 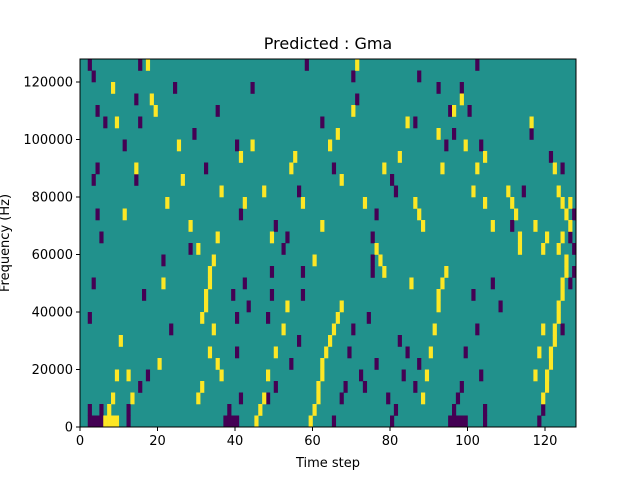 I want to click on y-axis: 0 20000 40000 60000 80000 100000 120000, so click(x=51, y=256).